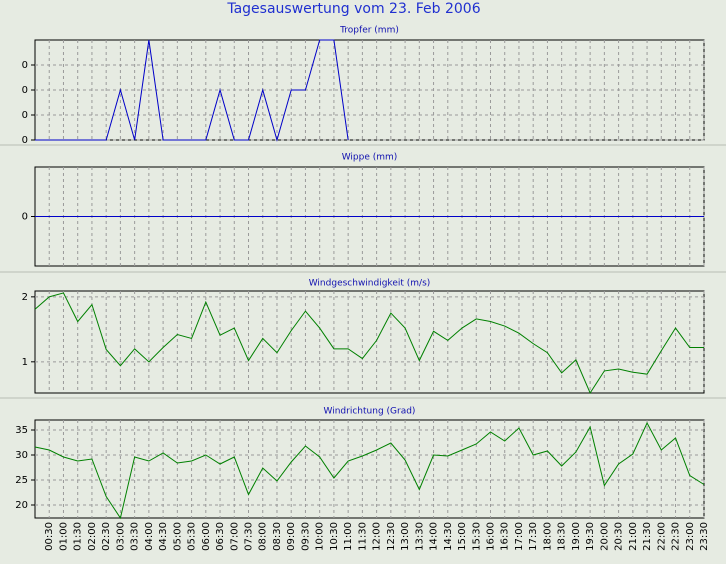 Image resolution: width=726 pixels, height=564 pixels. Describe the element at coordinates (92, 536) in the screenshot. I see `x-tick-label: 02:00` at that location.